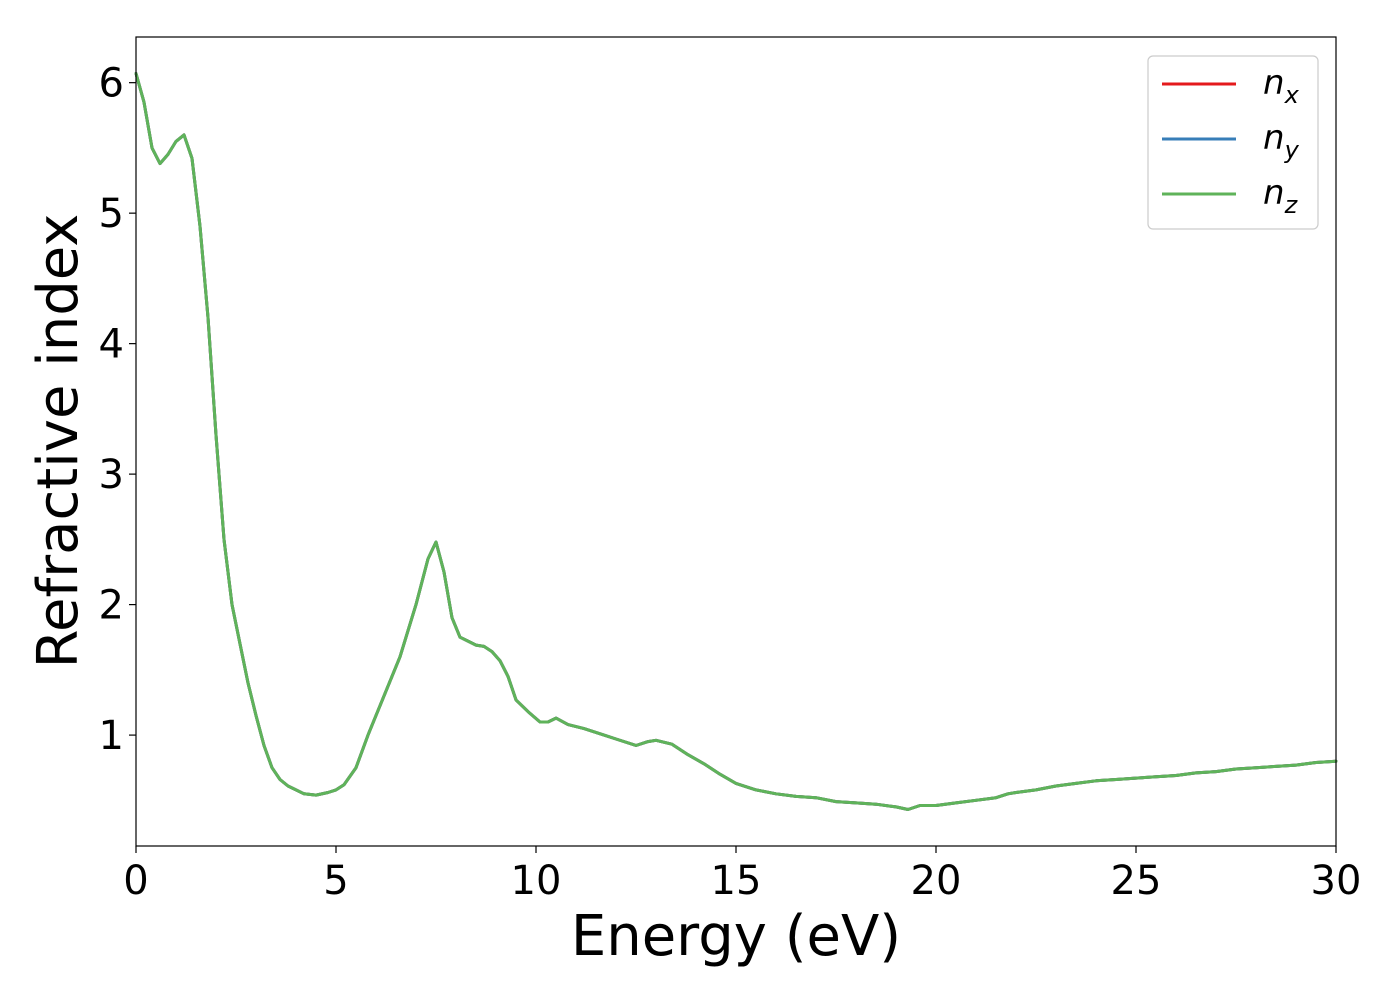  Describe the element at coordinates (1291, 205) in the screenshot. I see `legend-label-subscript: z` at that location.